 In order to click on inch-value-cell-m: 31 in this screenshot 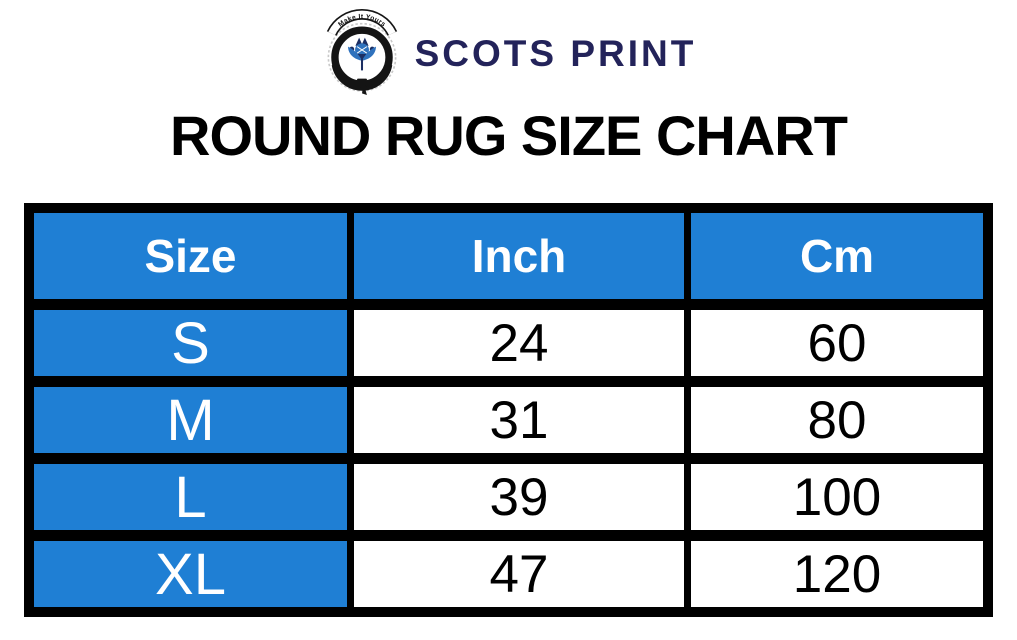, I will do `click(519, 420)`.